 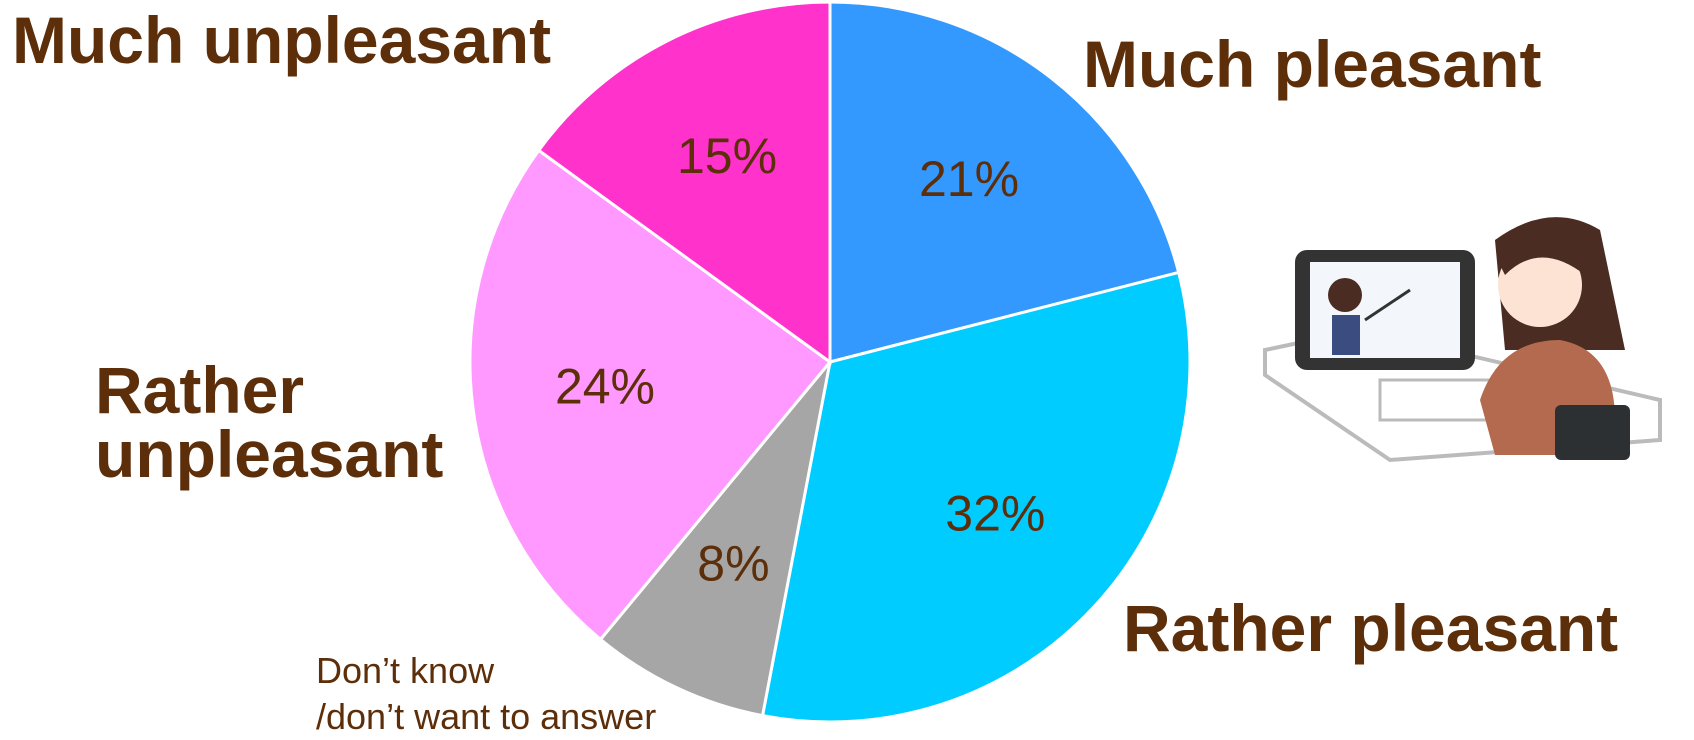 I want to click on category-label: Much pleasant, so click(x=1312, y=64).